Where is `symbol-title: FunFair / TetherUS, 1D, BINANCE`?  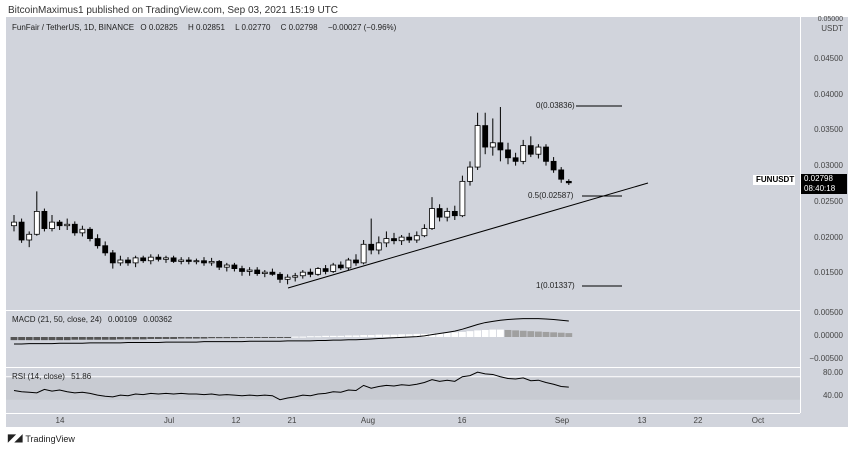
symbol-title: FunFair / TetherUS, 1D, BINANCE is located at coordinates (73, 27).